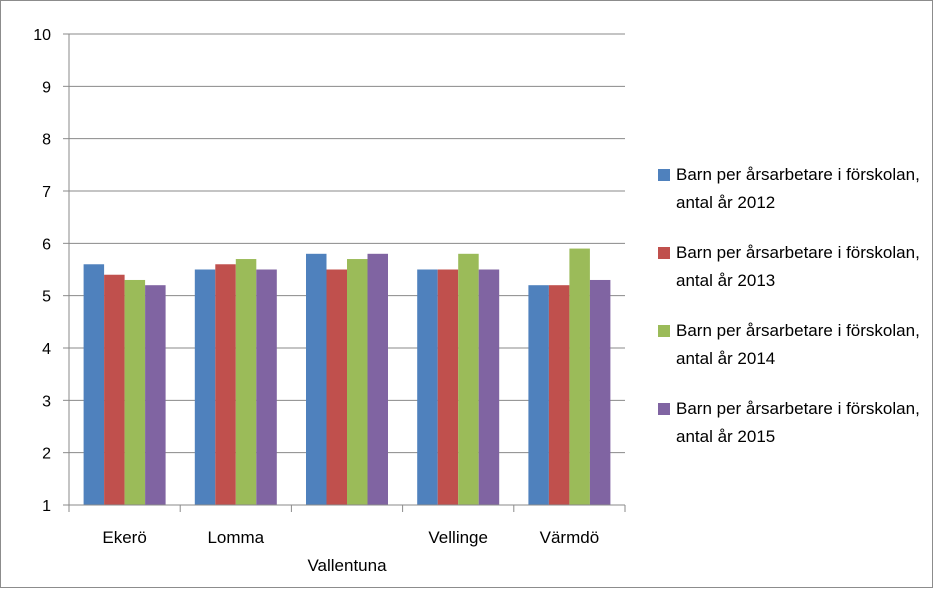  What do you see at coordinates (42, 35) in the screenshot?
I see `y-tick-label-10: 10` at bounding box center [42, 35].